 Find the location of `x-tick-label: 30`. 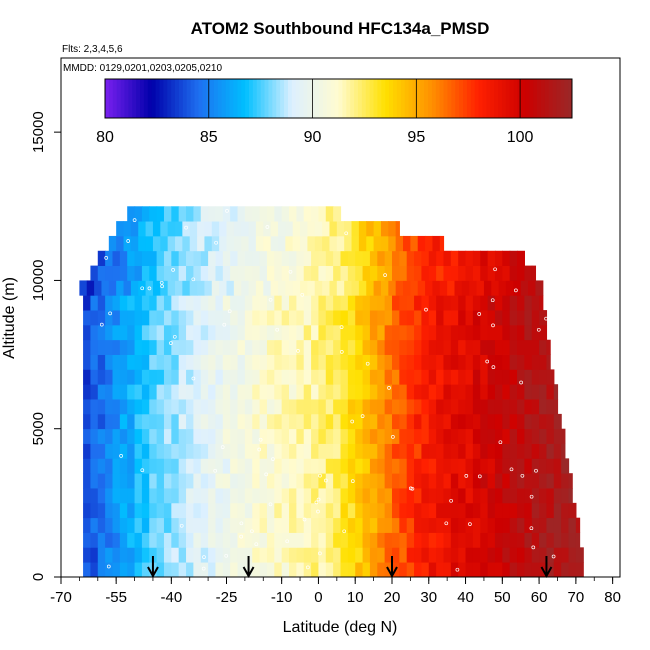

x-tick-label: 30 is located at coordinates (428, 597).